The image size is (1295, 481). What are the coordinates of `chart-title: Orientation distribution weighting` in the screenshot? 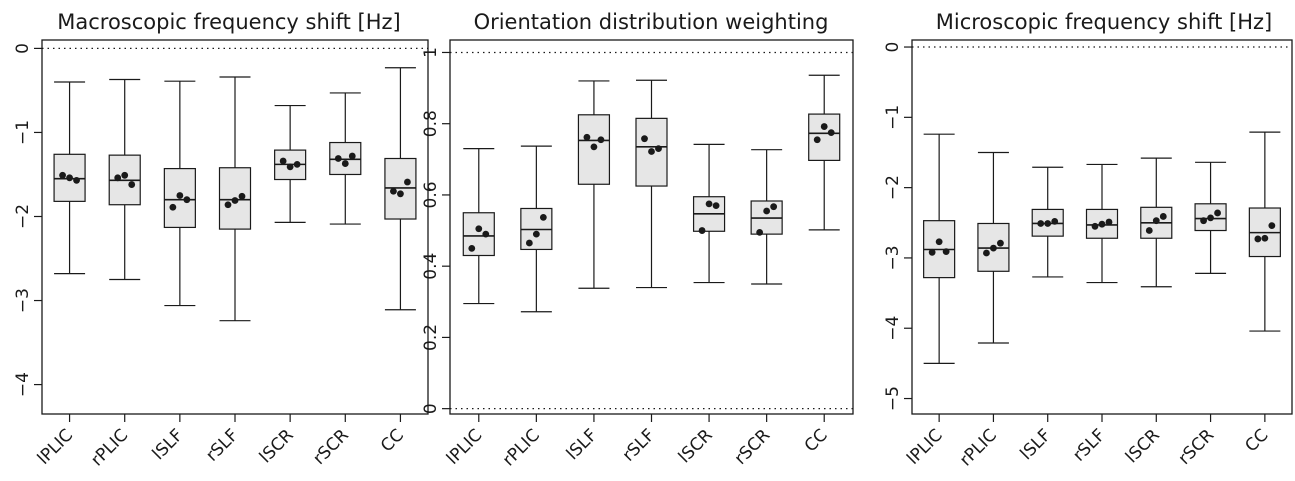 It's located at (651, 22).